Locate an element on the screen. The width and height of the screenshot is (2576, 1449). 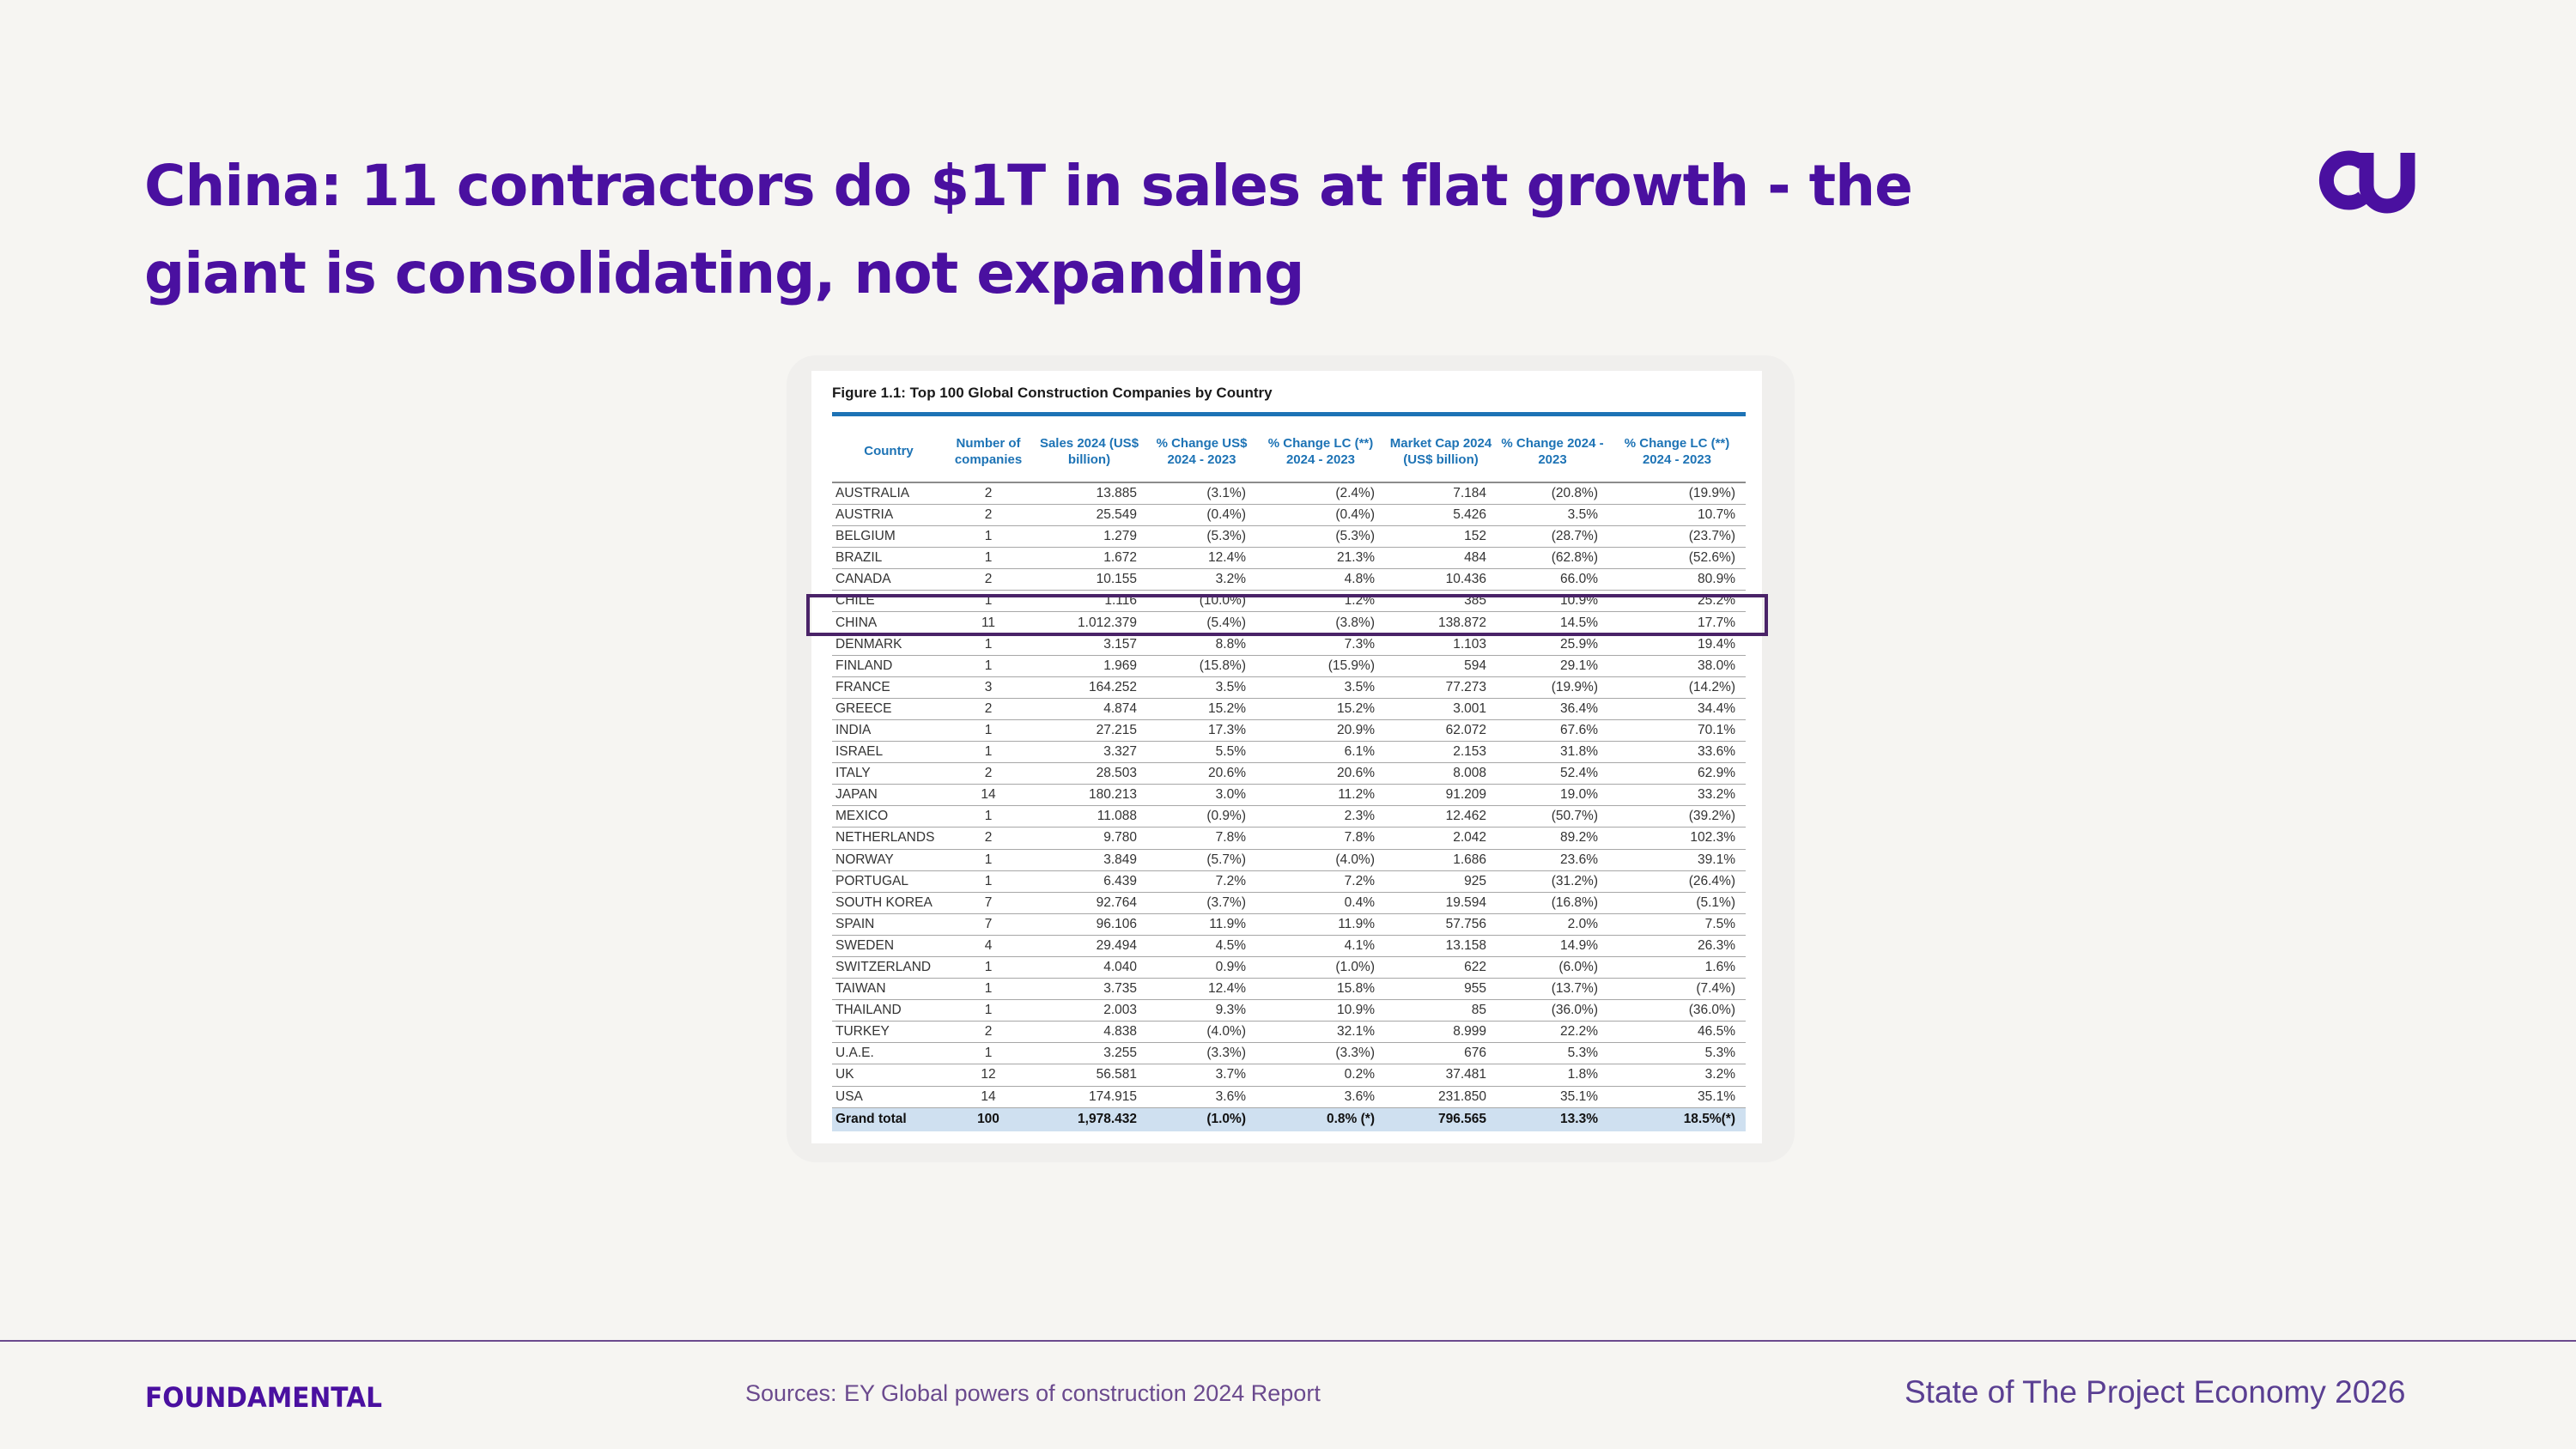
table-cell: 77.273 is located at coordinates (1441, 687).